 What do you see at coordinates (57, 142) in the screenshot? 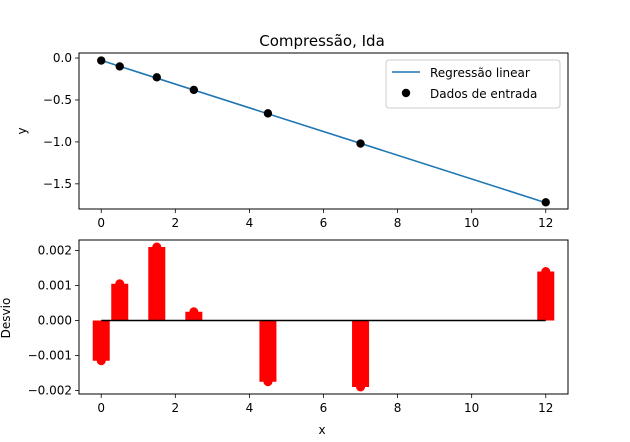
I see `y-tick-label: −1.0` at bounding box center [57, 142].